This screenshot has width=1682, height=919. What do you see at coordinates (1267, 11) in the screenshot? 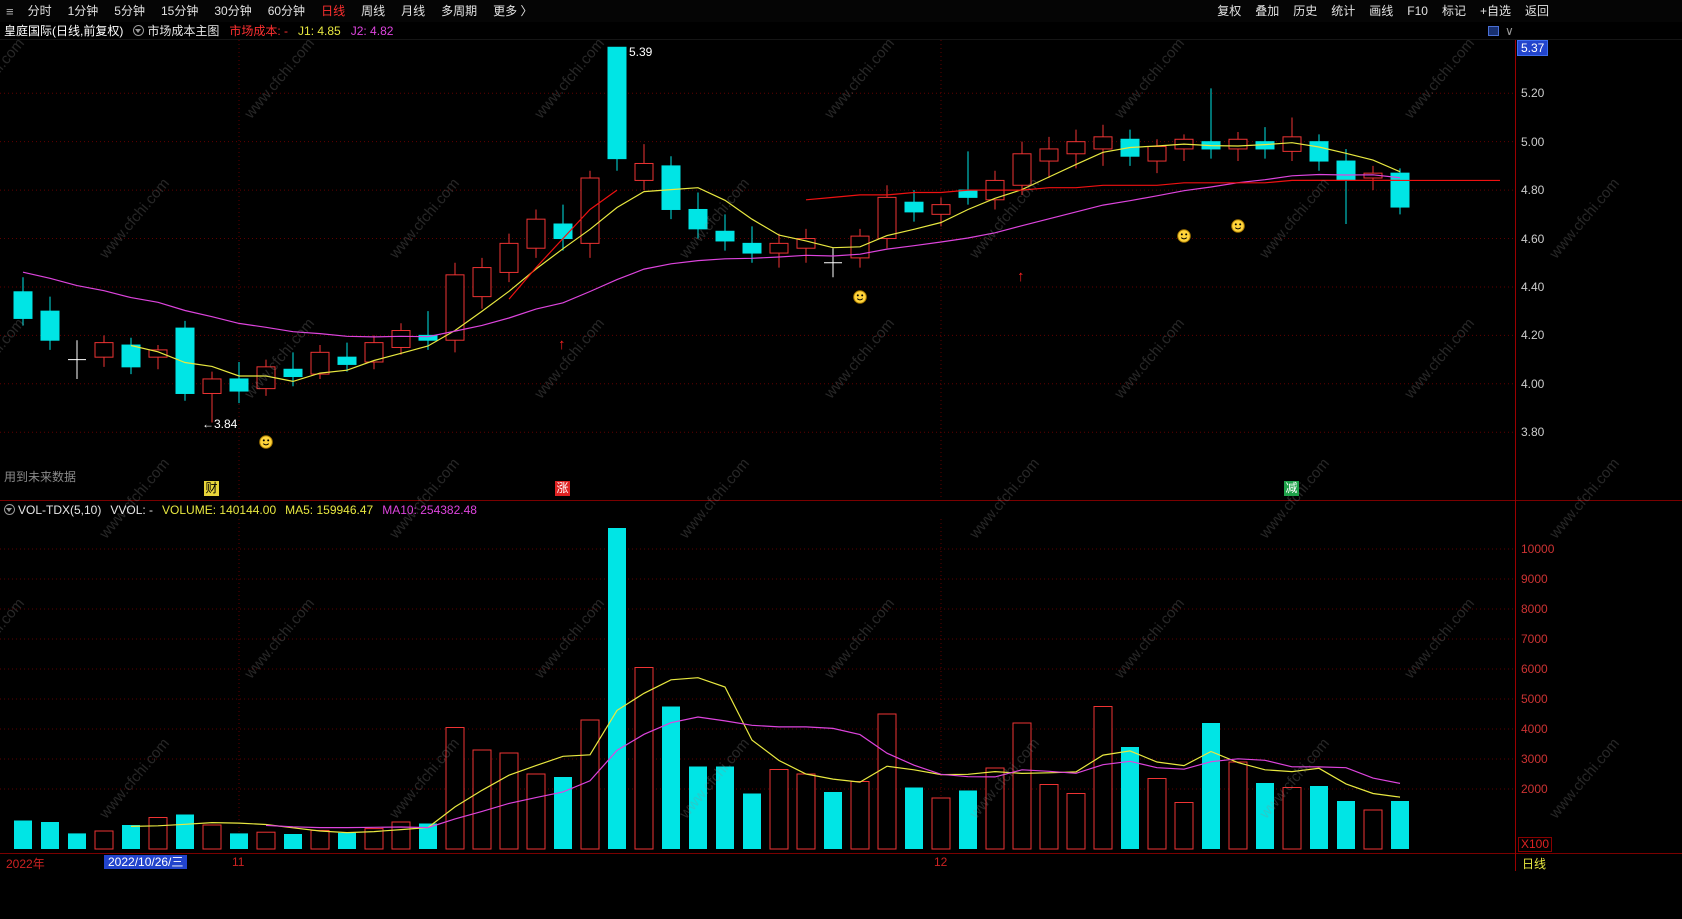
I see `toolbar-item: 叠加` at bounding box center [1267, 11].